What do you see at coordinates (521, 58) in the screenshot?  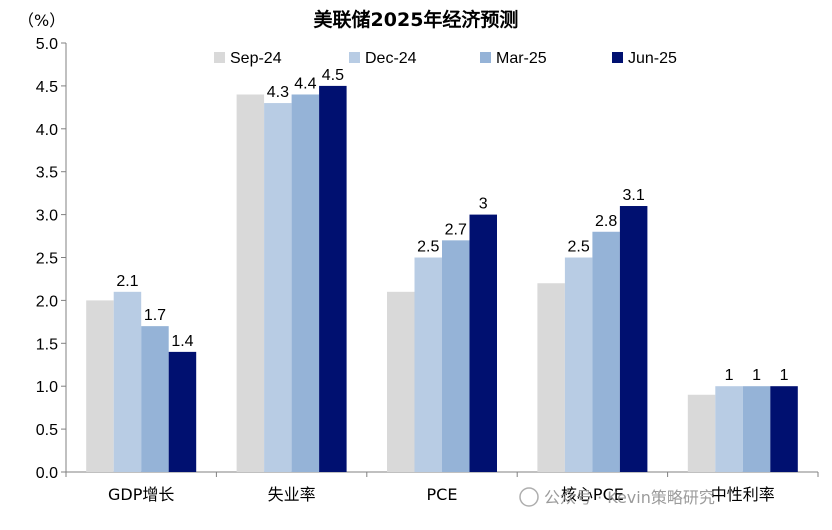 I see `legend-label: Mar-25` at bounding box center [521, 58].